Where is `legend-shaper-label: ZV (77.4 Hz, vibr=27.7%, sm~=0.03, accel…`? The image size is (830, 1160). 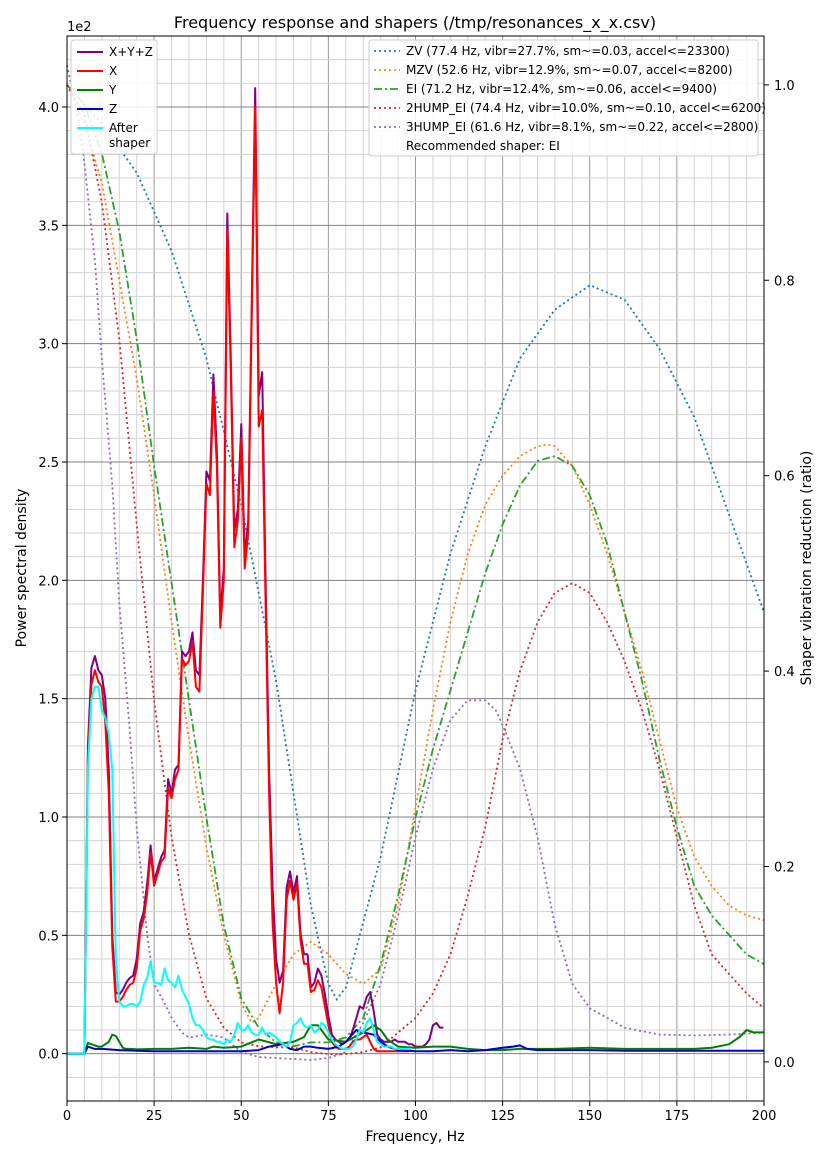 legend-shaper-label: ZV (77.4 Hz, vibr=27.7%, sm~=0.03, accel… is located at coordinates (568, 51).